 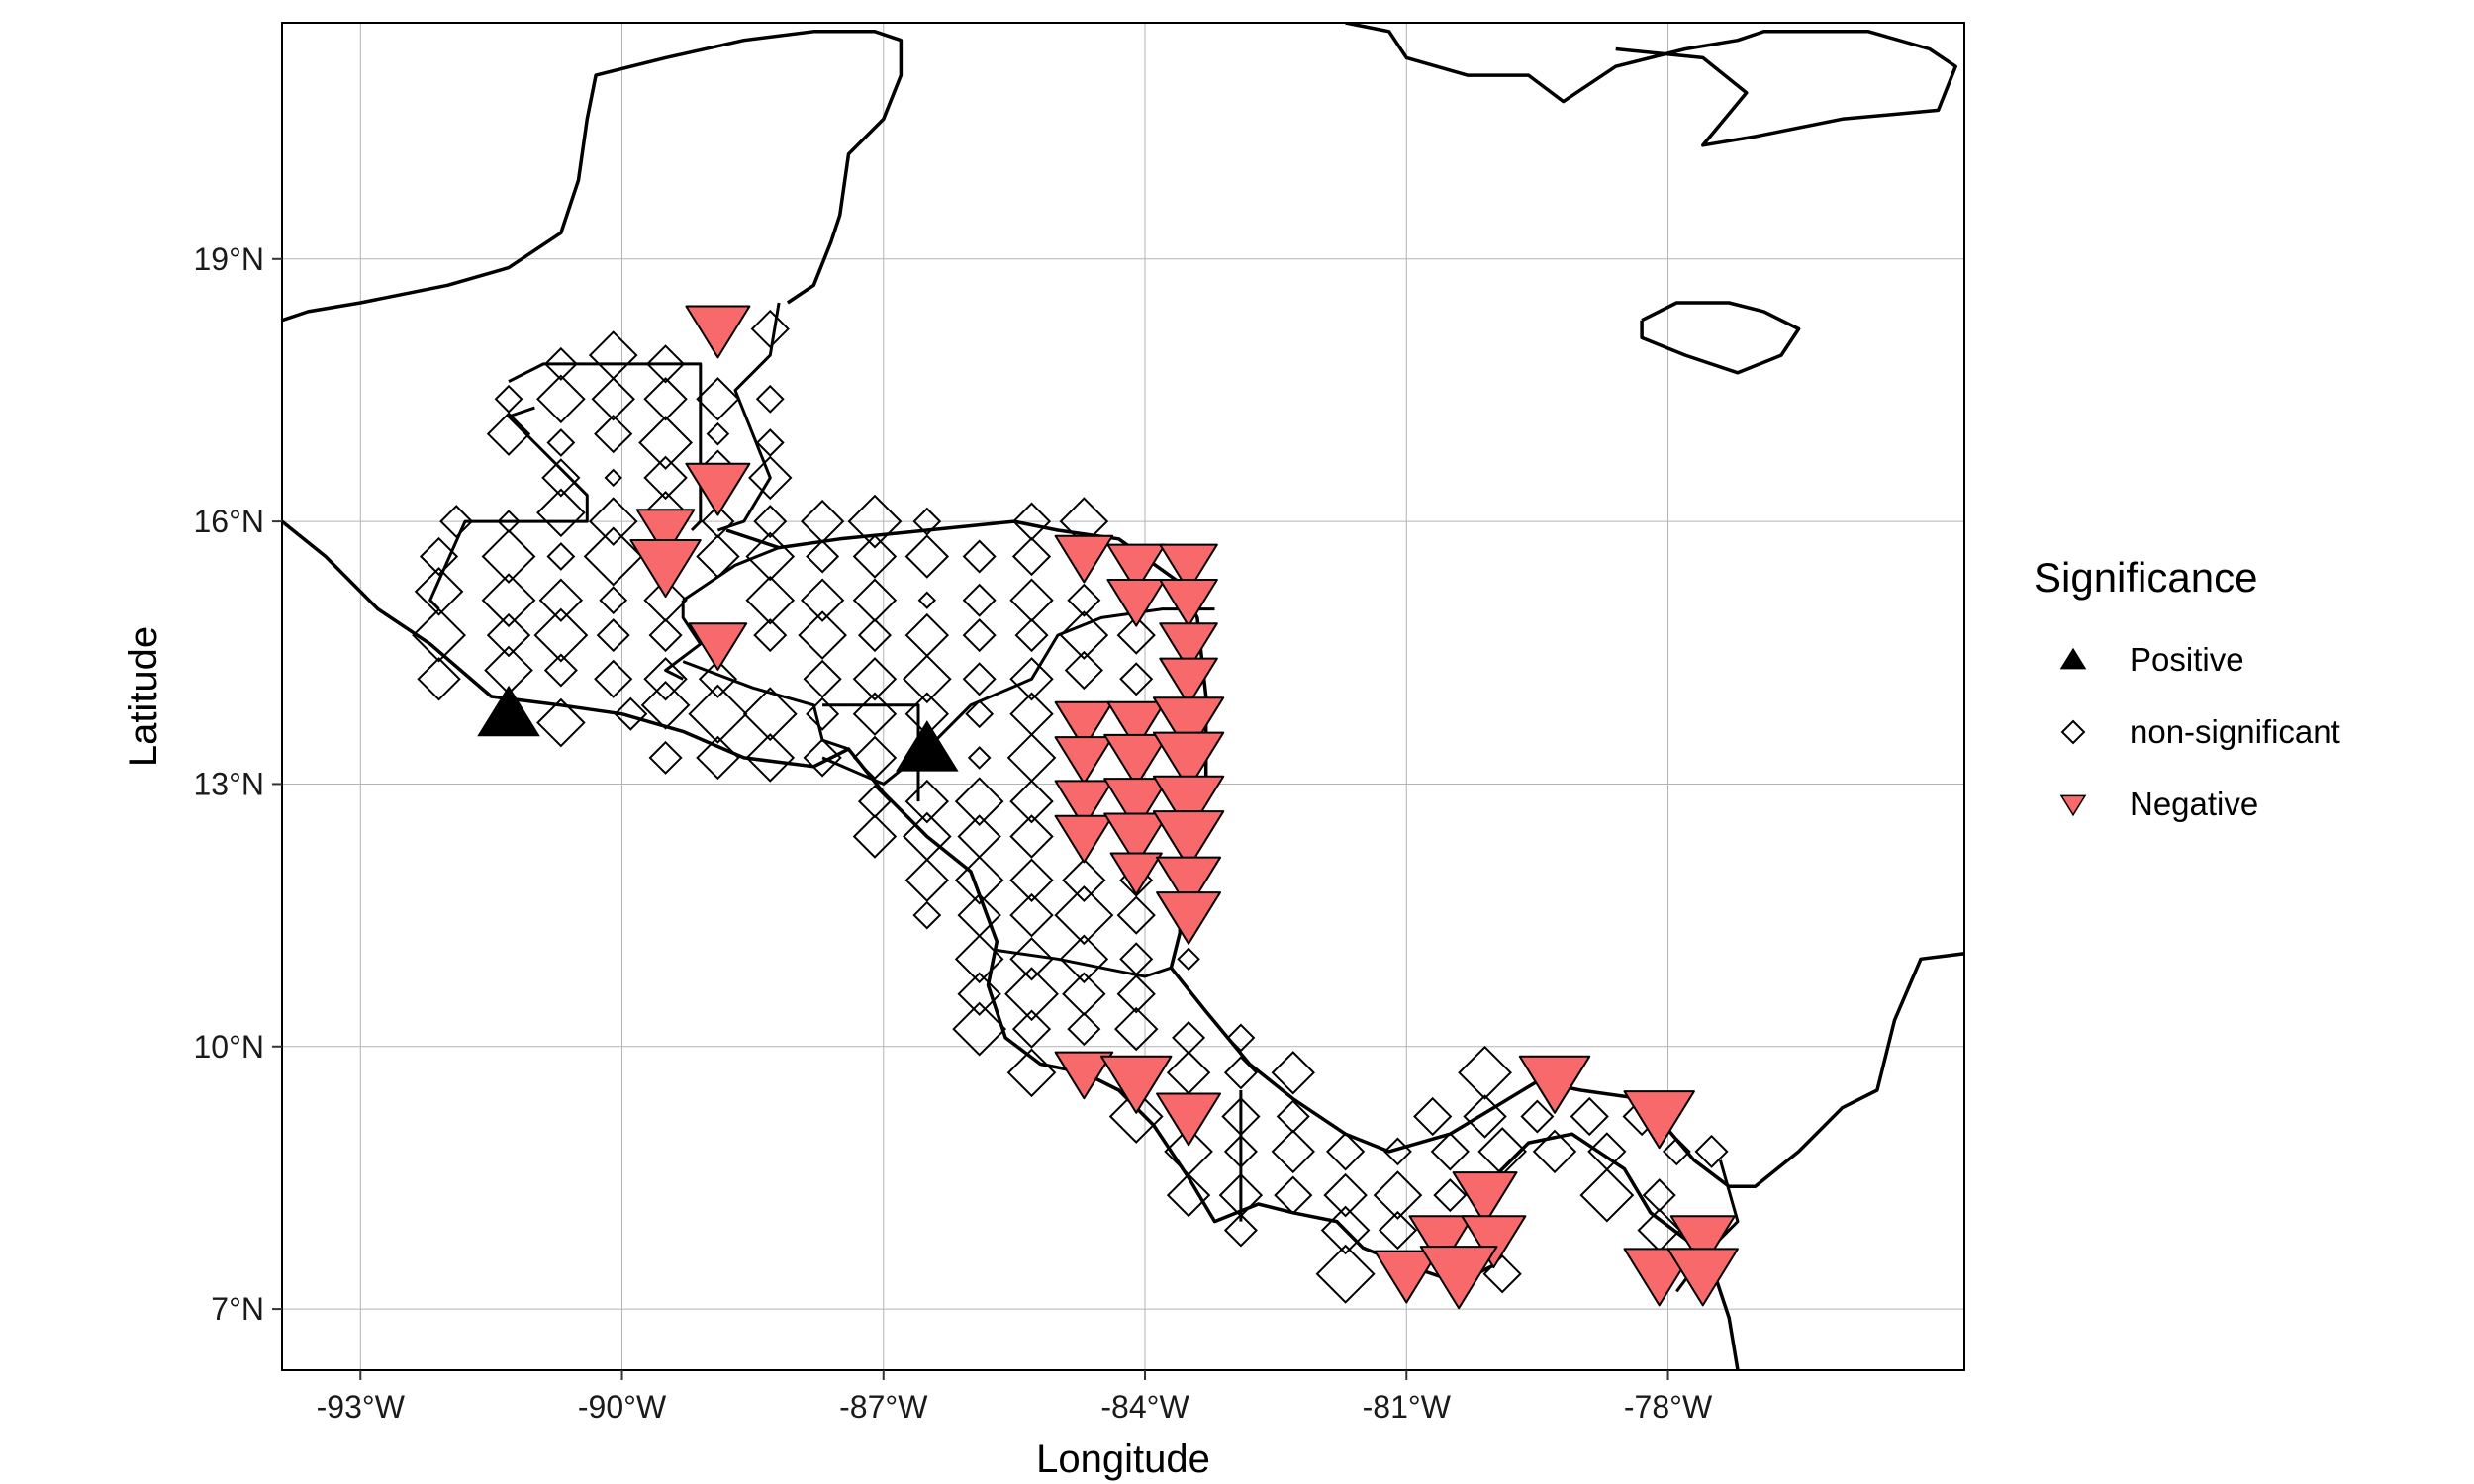 I want to click on point-positive, so click(x=928, y=746).